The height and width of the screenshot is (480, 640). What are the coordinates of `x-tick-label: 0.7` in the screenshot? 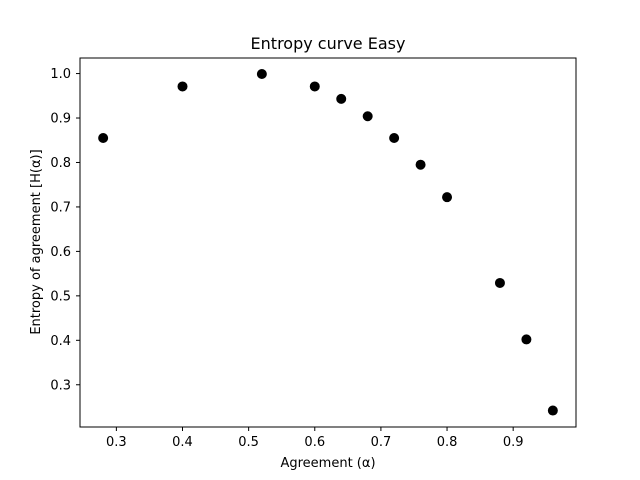 It's located at (381, 442).